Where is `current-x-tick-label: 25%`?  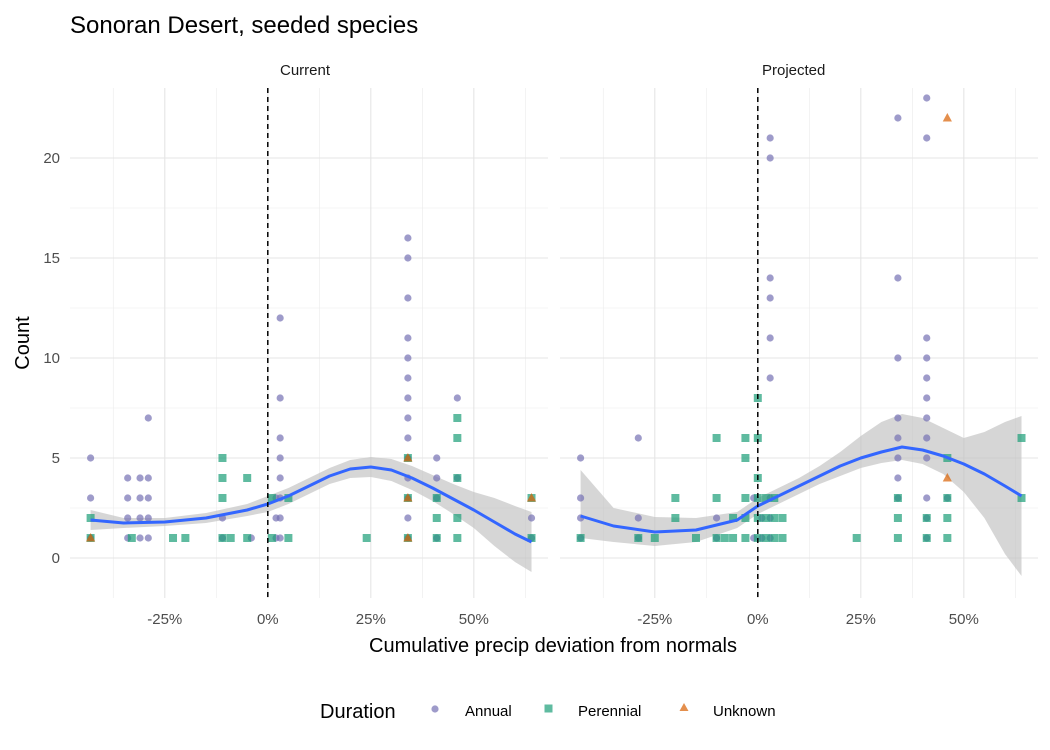 current-x-tick-label: 25% is located at coordinates (371, 619).